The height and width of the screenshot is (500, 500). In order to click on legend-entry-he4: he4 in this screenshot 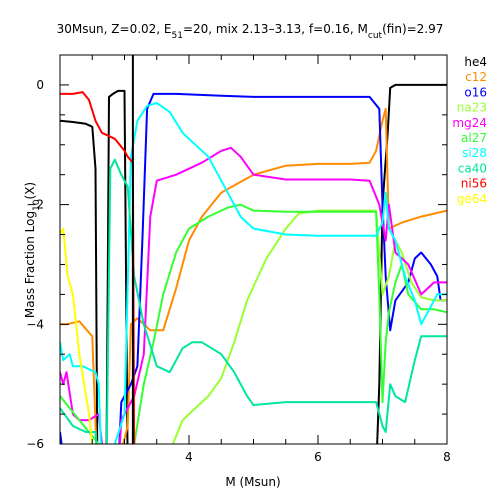, I will do `click(475, 62)`.